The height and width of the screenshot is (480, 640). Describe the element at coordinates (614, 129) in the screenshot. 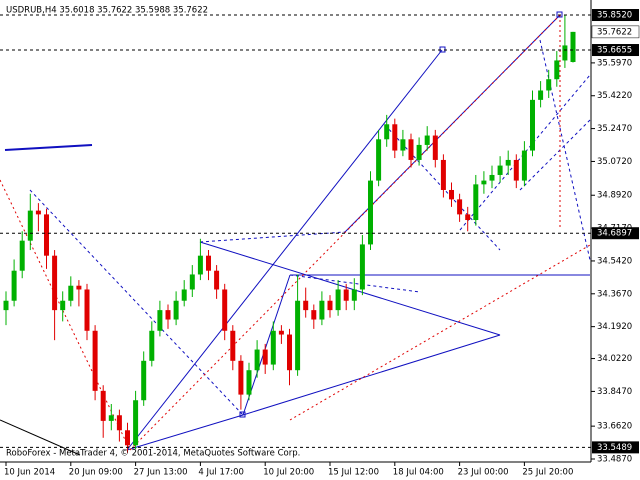

I see `y-tick-label: 35.2470` at that location.